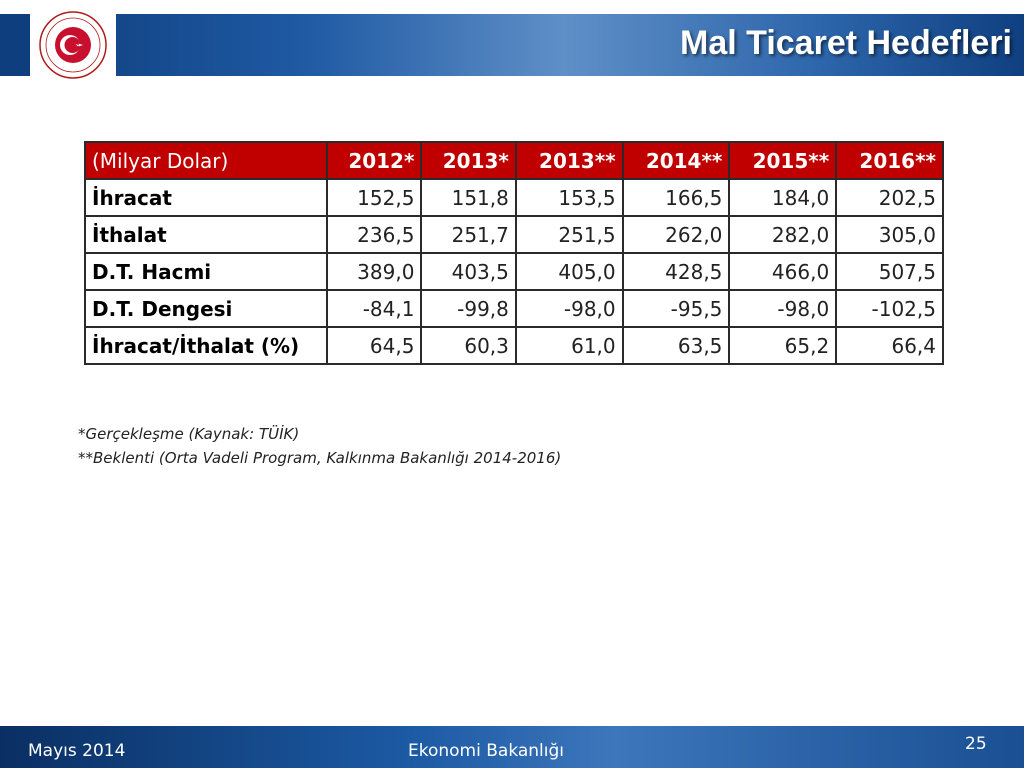 This screenshot has width=1024, height=768. I want to click on table-cell: 61,0, so click(569, 345).